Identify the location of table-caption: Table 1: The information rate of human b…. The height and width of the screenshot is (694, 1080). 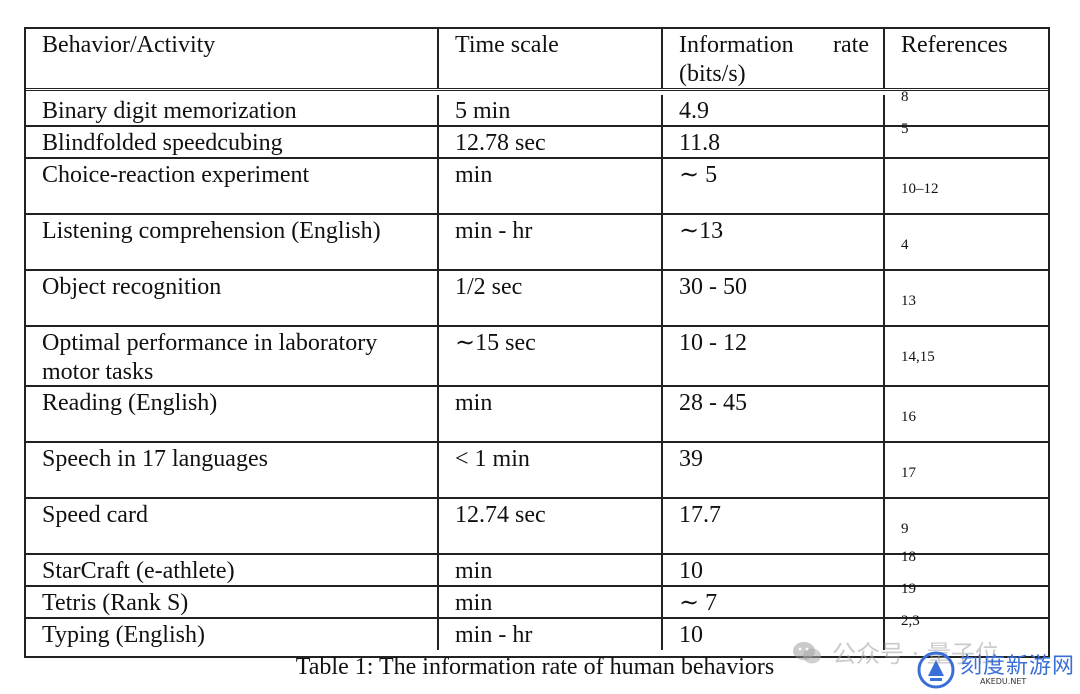
(535, 667).